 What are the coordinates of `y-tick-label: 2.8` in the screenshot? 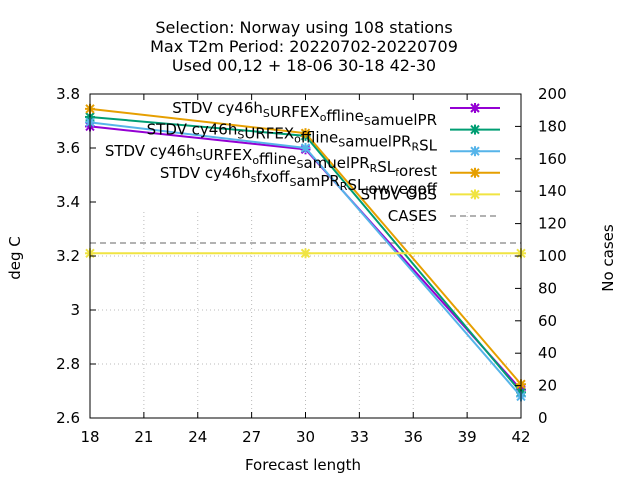 It's located at (68, 364).